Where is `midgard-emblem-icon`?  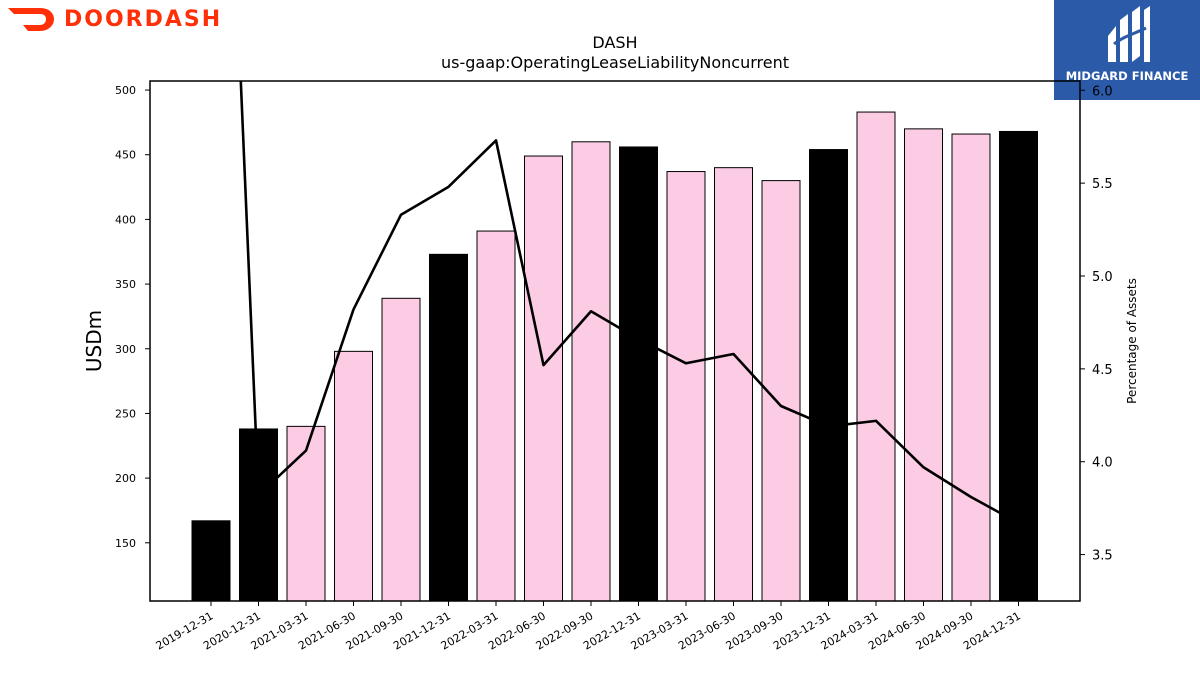 midgard-emblem-icon is located at coordinates (1129, 34).